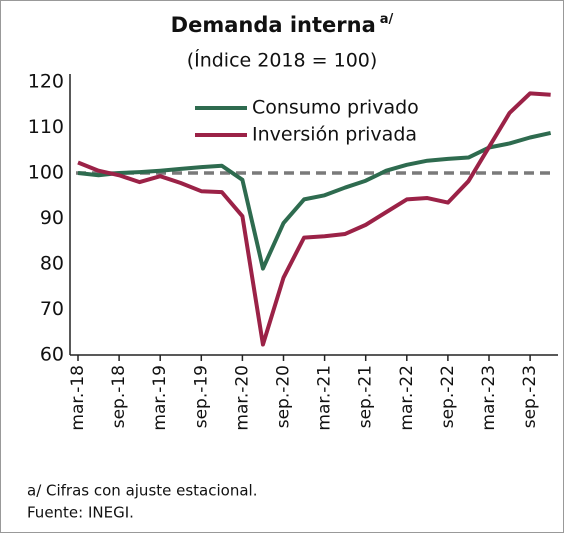 This screenshot has width=565, height=533. Describe the element at coordinates (325, 398) in the screenshot. I see `x-tick-label: mar.-21` at that location.